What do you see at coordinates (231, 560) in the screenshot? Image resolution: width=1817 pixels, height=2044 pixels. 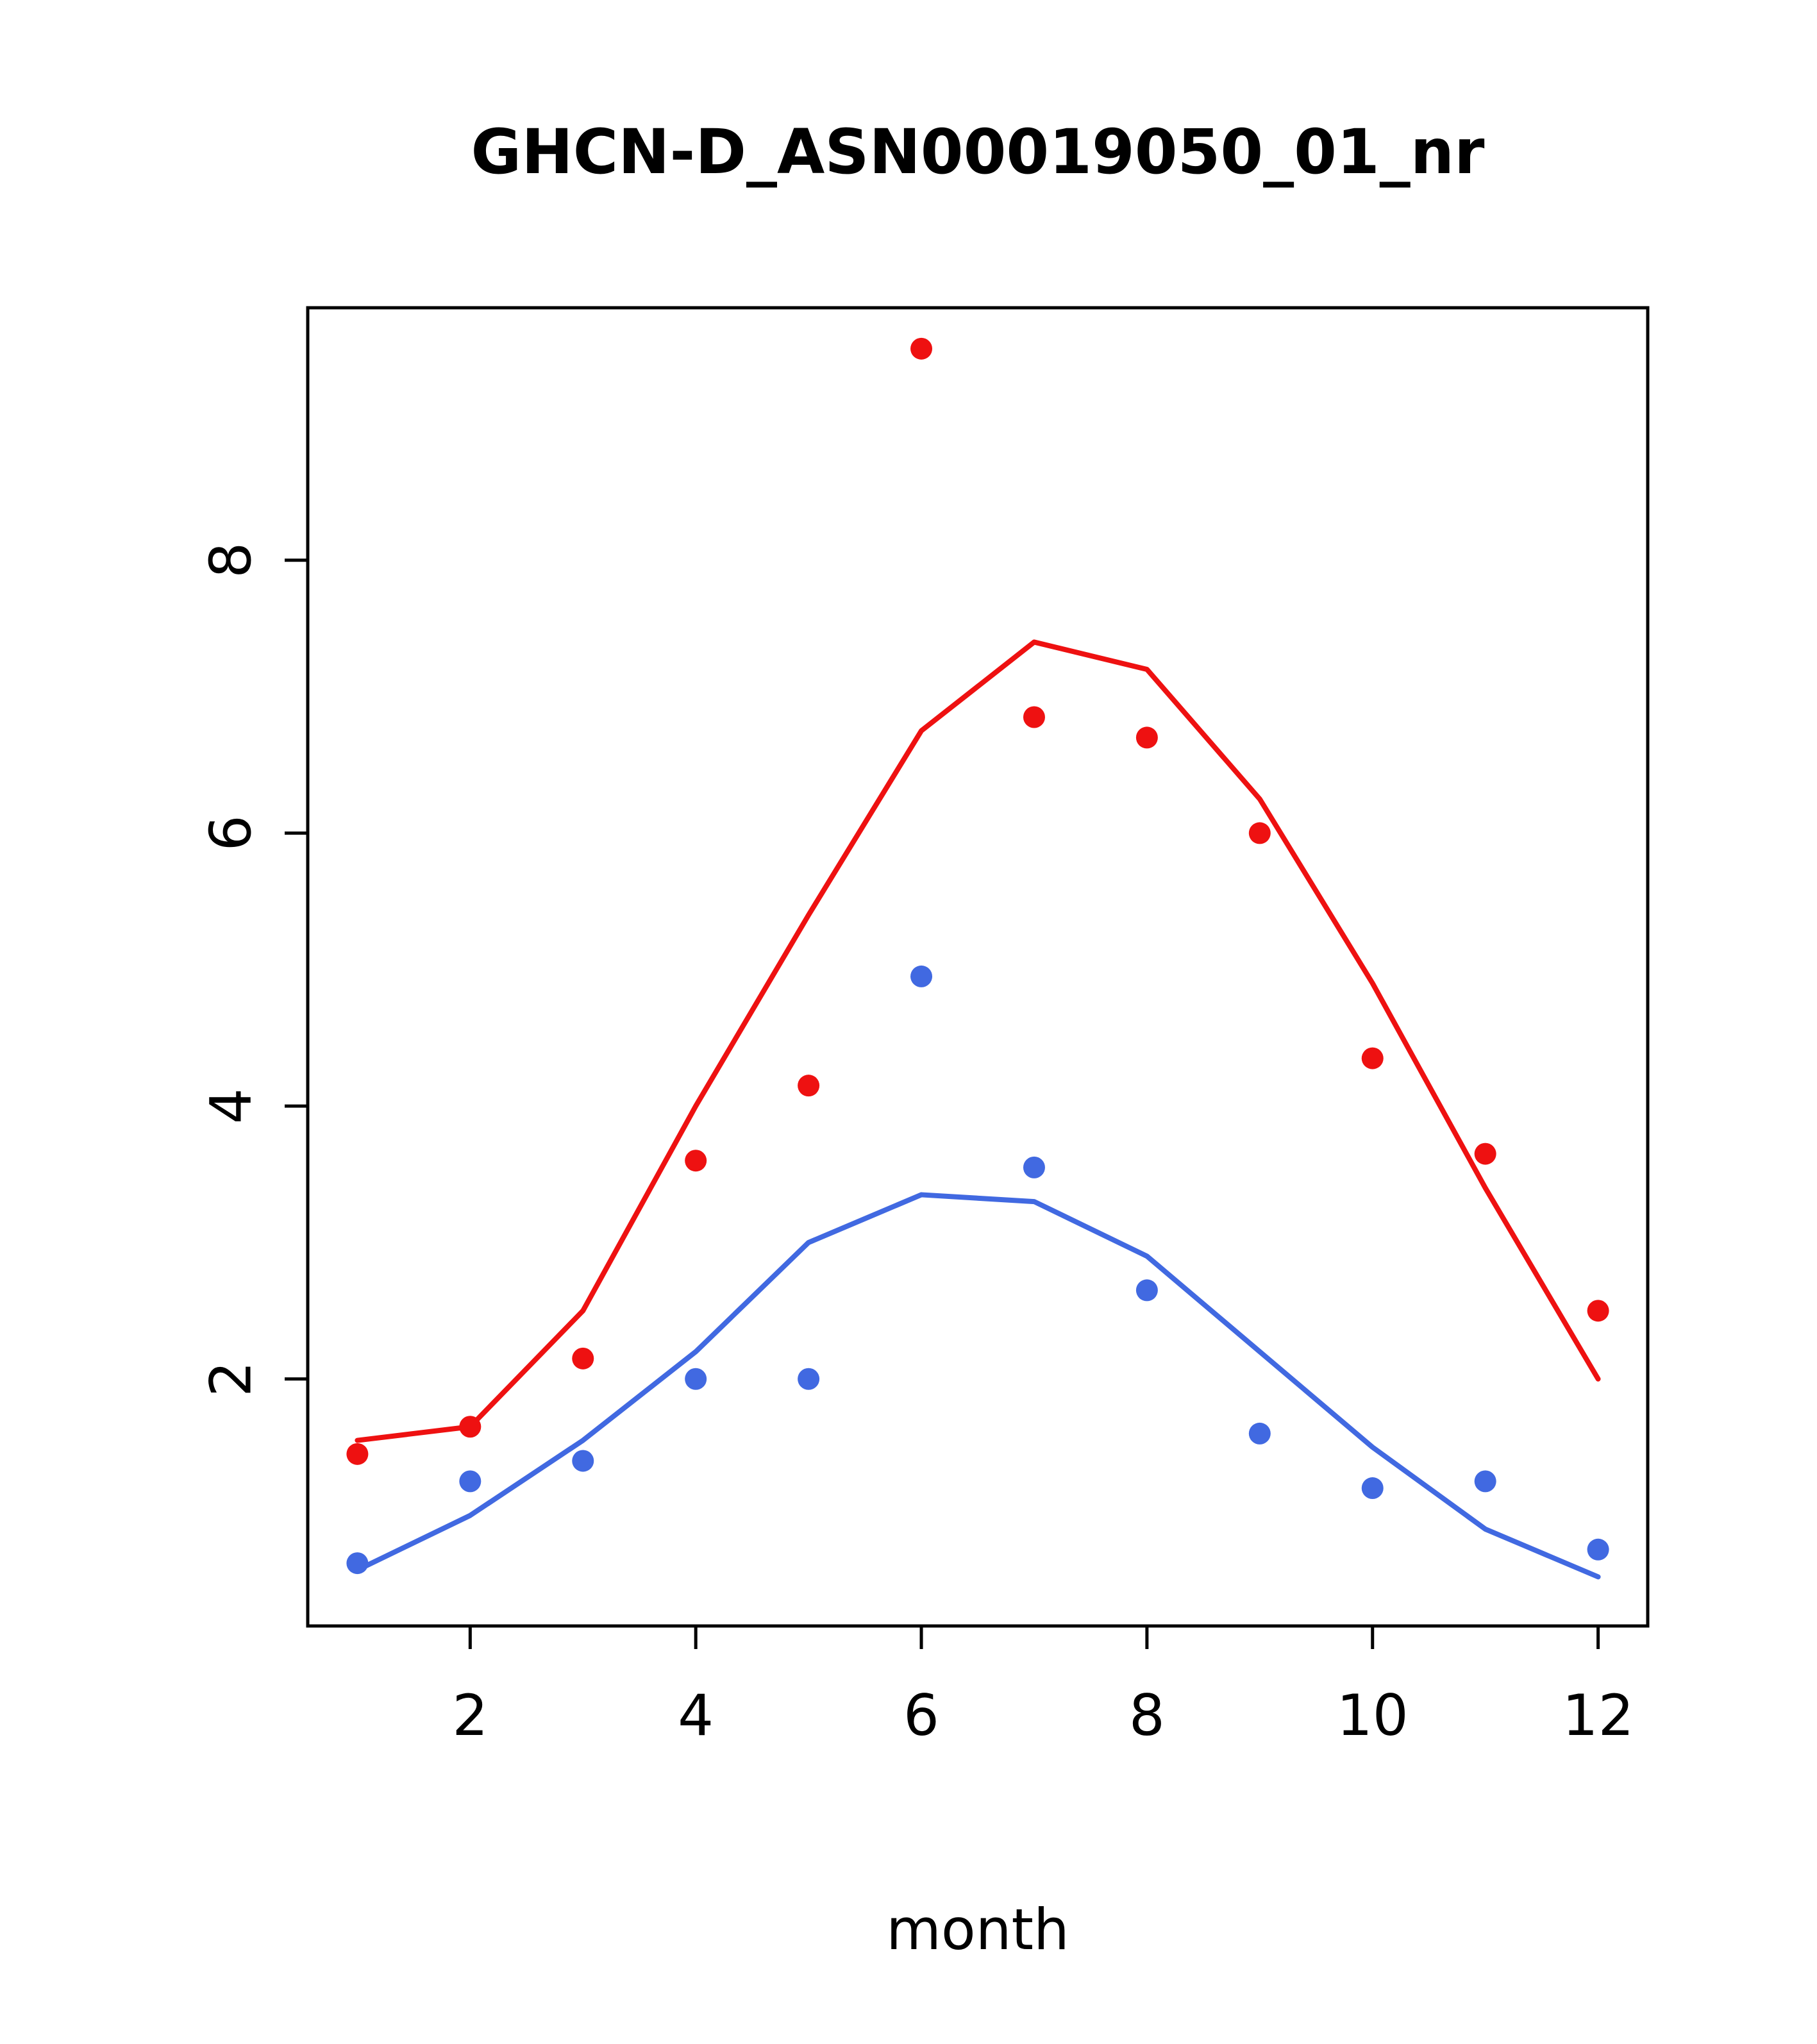 I see `y-tick-label: 8` at bounding box center [231, 560].